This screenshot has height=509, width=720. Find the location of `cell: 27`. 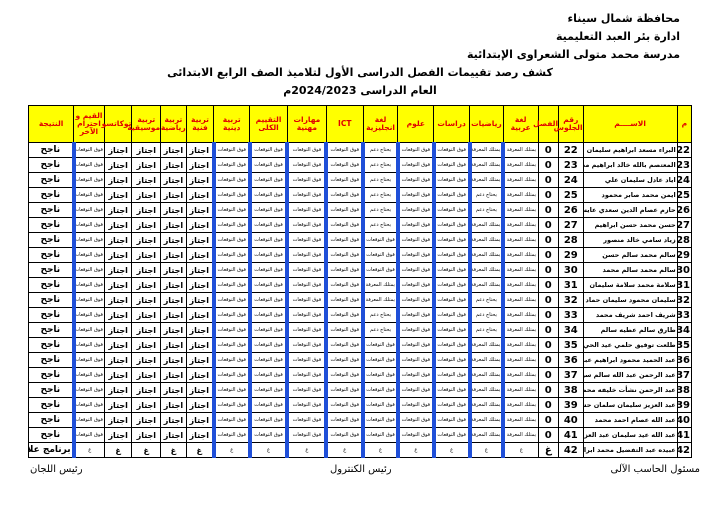

cell: 27 is located at coordinates (571, 225).